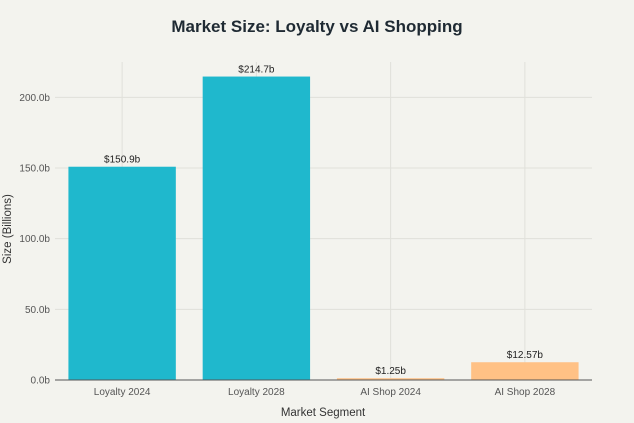 The width and height of the screenshot is (634, 423). What do you see at coordinates (390, 392) in the screenshot?
I see `x-tick-label: AI Shop 2024` at bounding box center [390, 392].